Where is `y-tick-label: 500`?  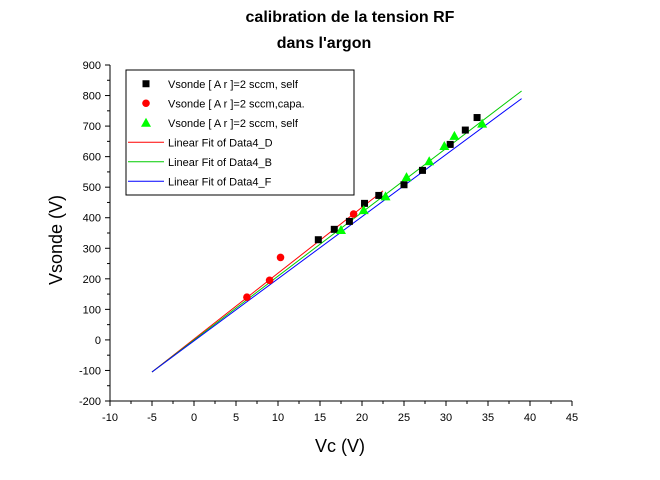
y-tick-label: 500 is located at coordinates (92, 188).